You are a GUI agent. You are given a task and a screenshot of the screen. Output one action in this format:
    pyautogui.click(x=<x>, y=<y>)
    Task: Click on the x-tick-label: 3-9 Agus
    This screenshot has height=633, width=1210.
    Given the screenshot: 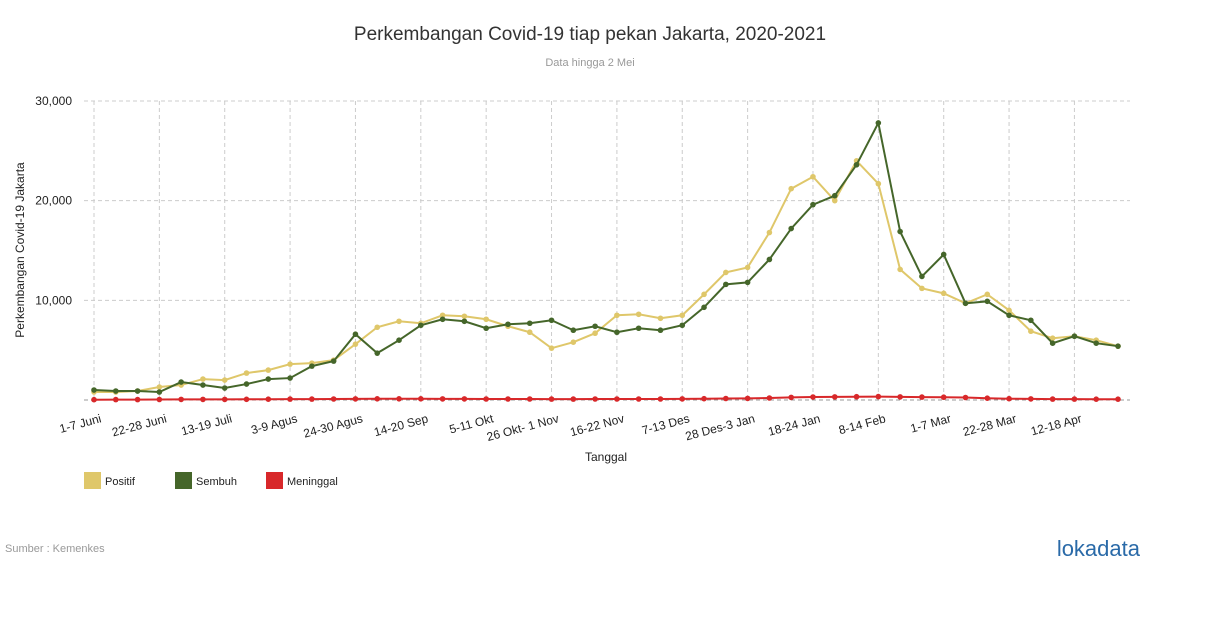 What is the action you would take?
    pyautogui.click(x=273, y=424)
    